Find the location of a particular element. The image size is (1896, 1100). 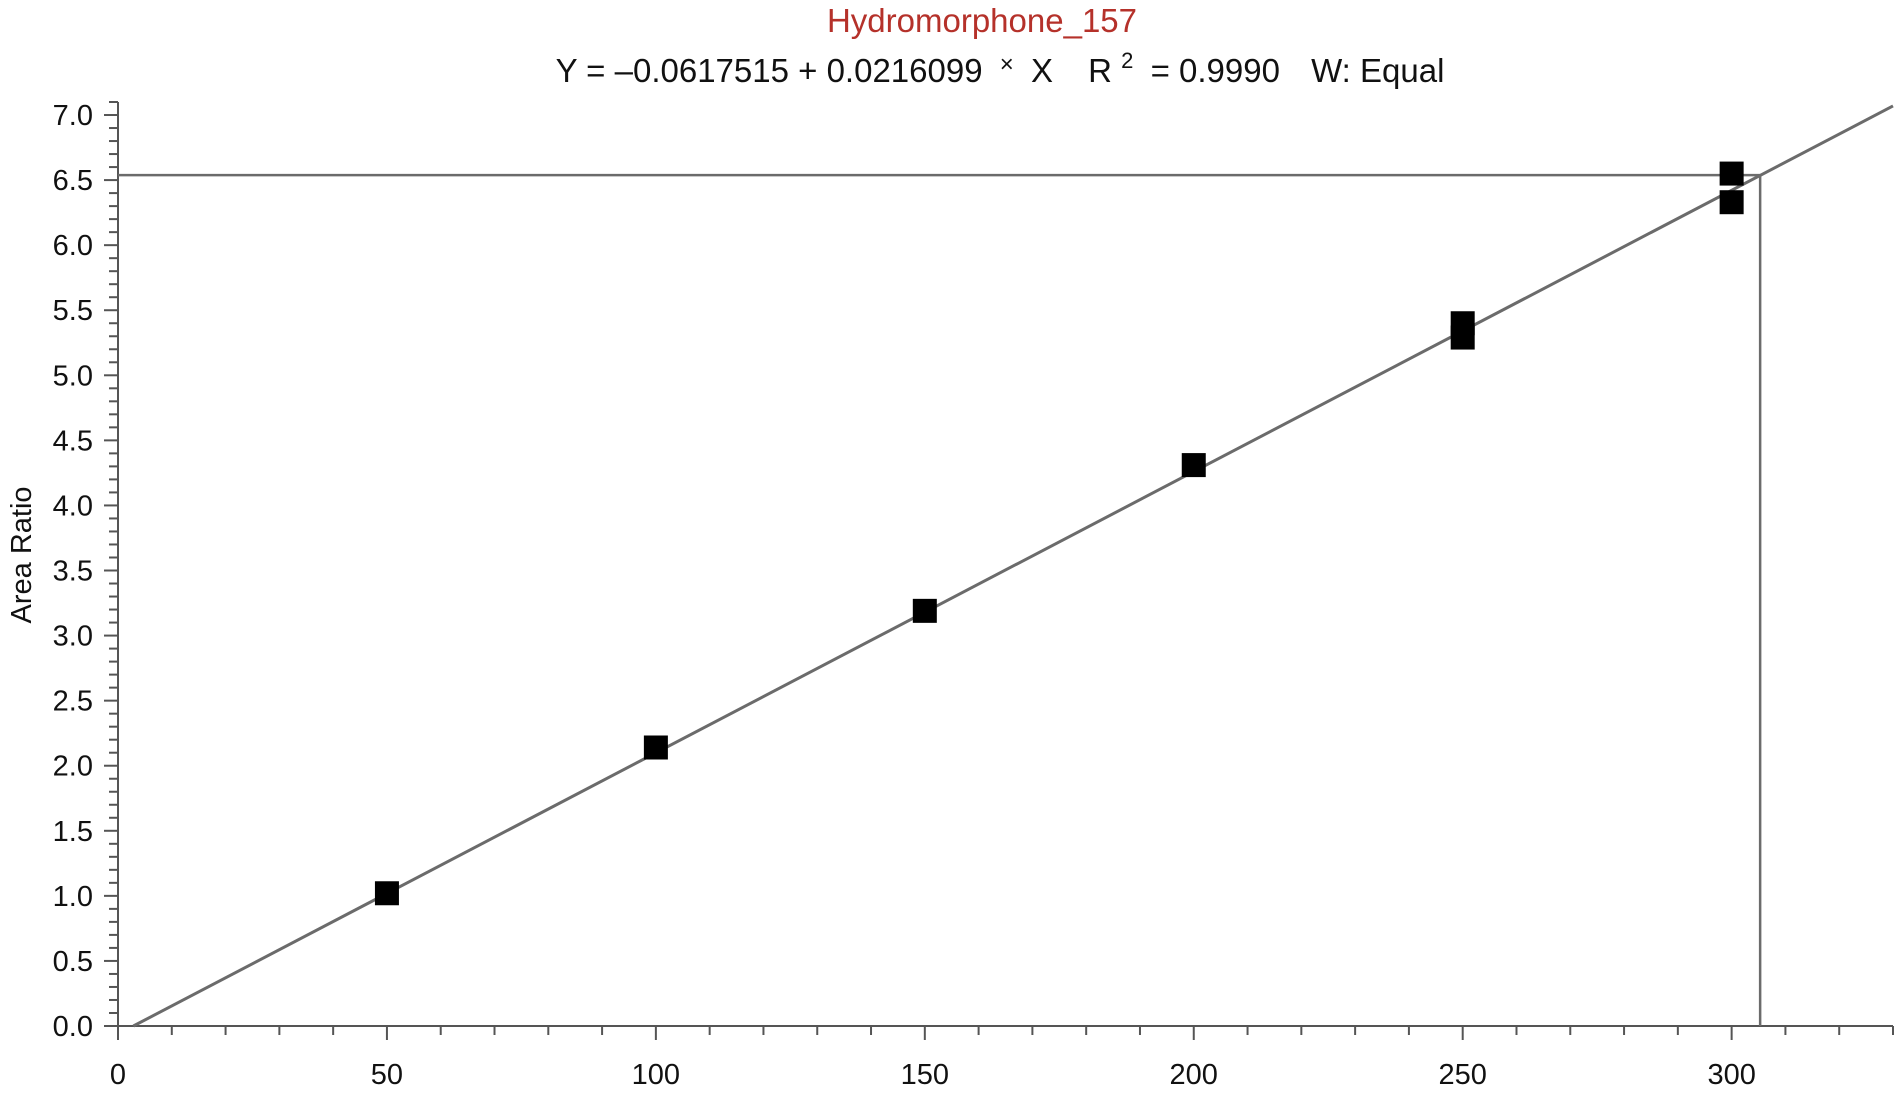

r-squared-value: = 0.9990 is located at coordinates (1215, 70).